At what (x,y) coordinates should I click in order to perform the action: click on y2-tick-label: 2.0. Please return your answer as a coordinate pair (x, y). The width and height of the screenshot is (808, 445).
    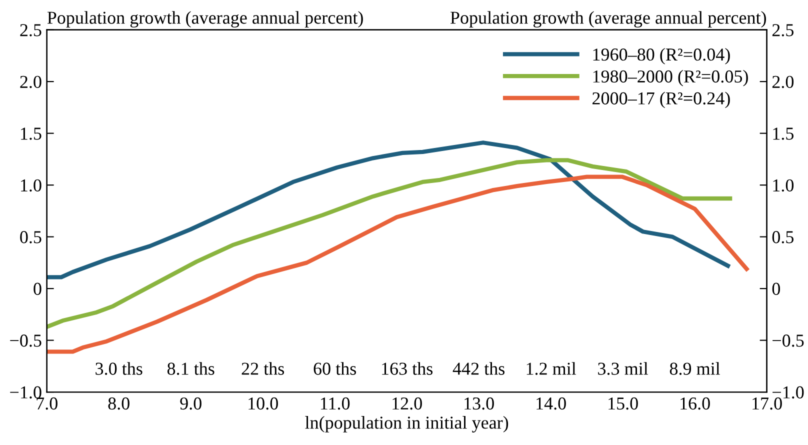
    Looking at the image, I should click on (783, 82).